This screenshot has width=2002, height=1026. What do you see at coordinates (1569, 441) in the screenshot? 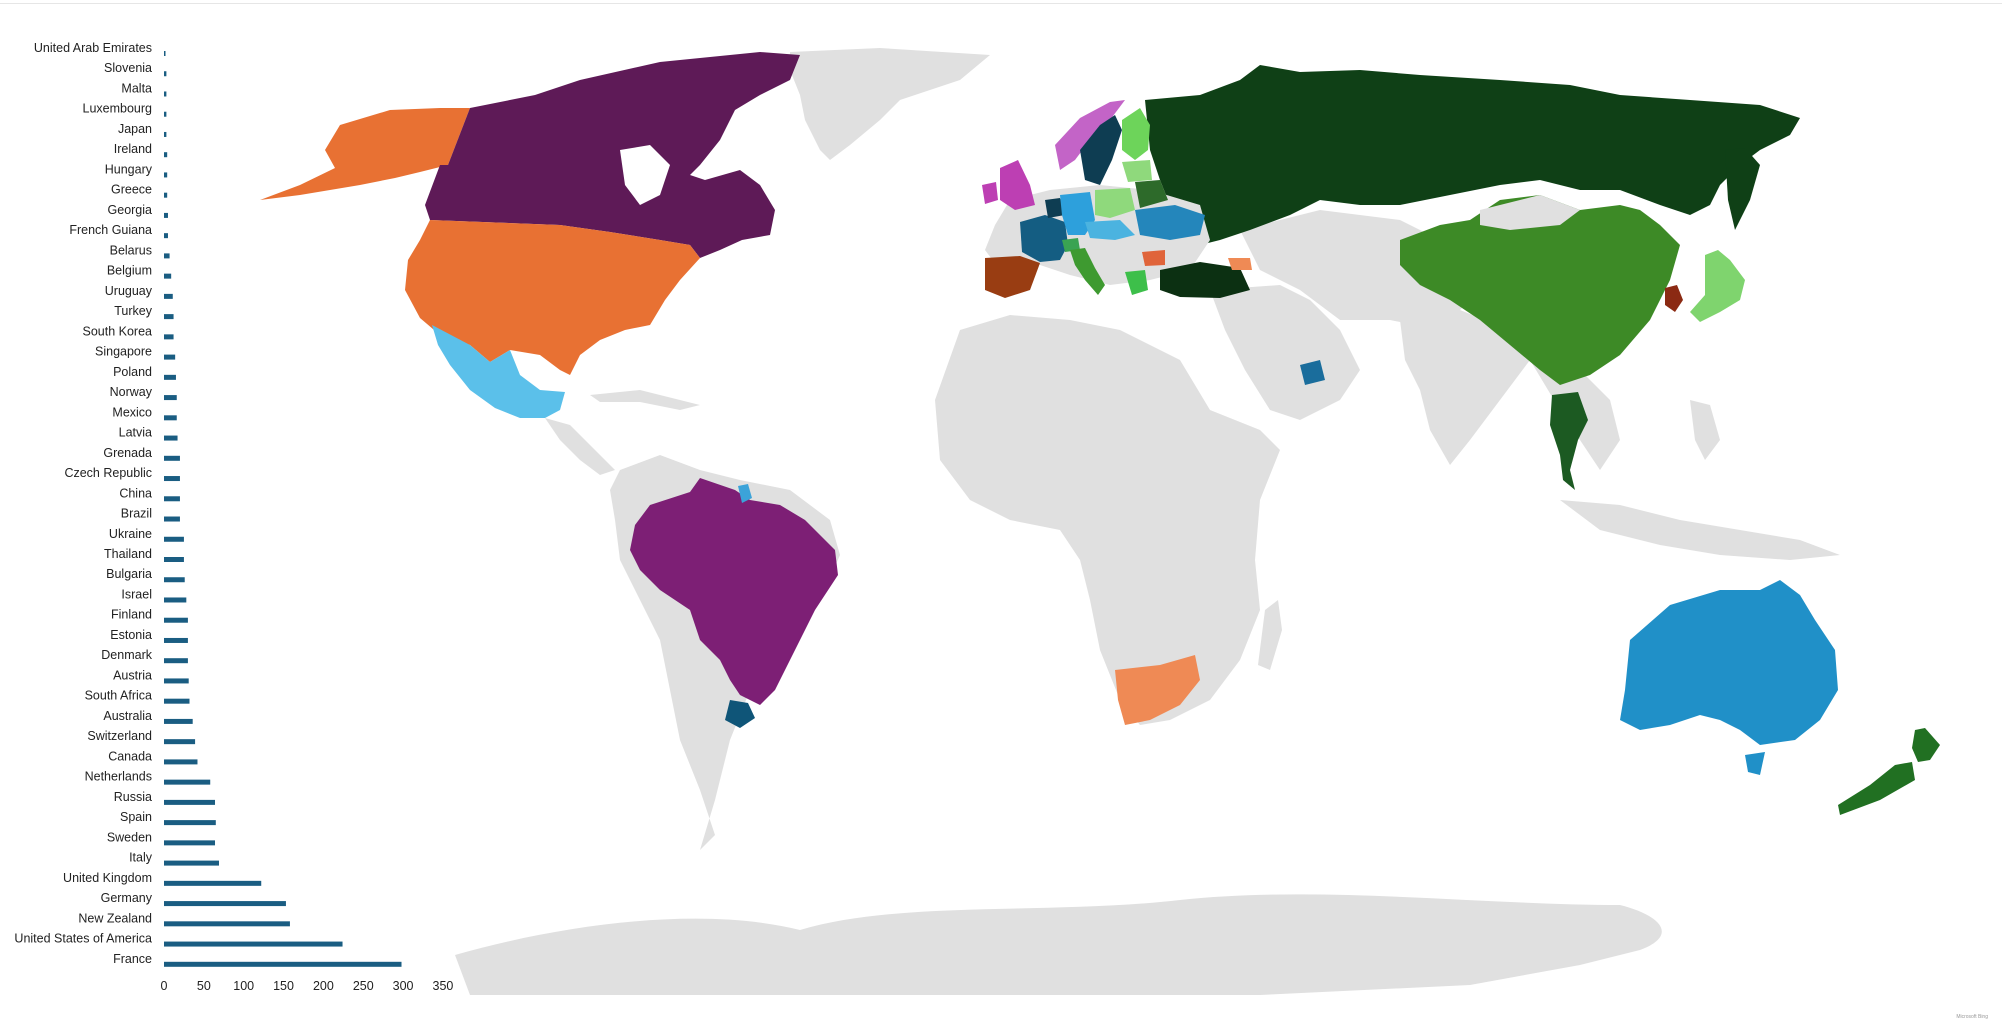
I see `thailand-shape` at bounding box center [1569, 441].